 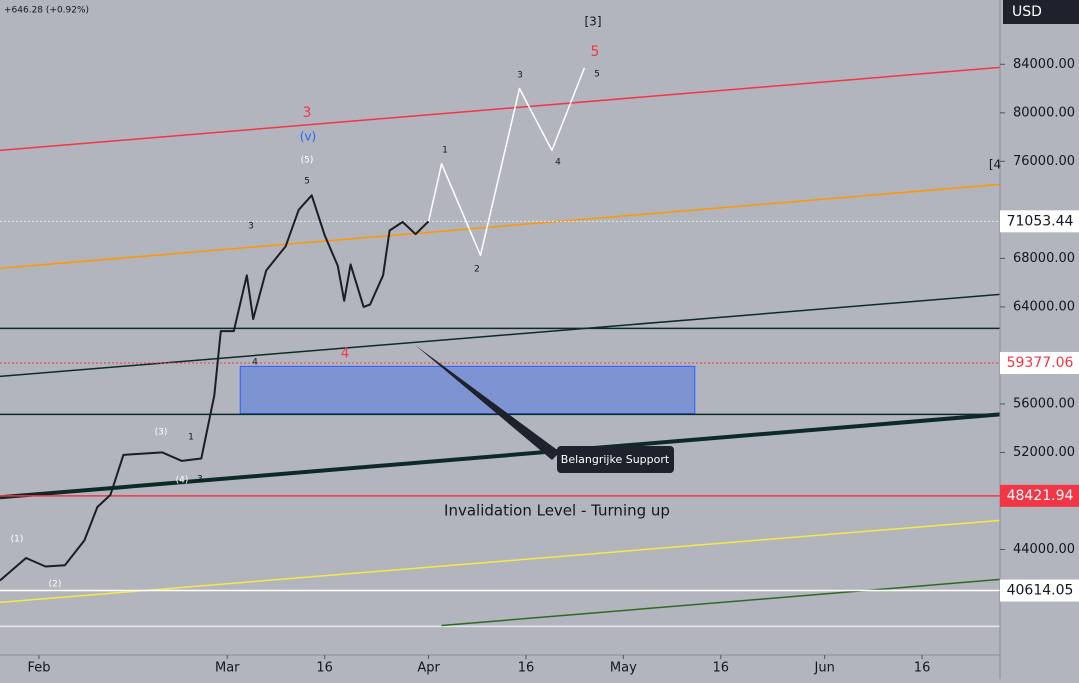 I want to click on annotation: 2, so click(x=477, y=270).